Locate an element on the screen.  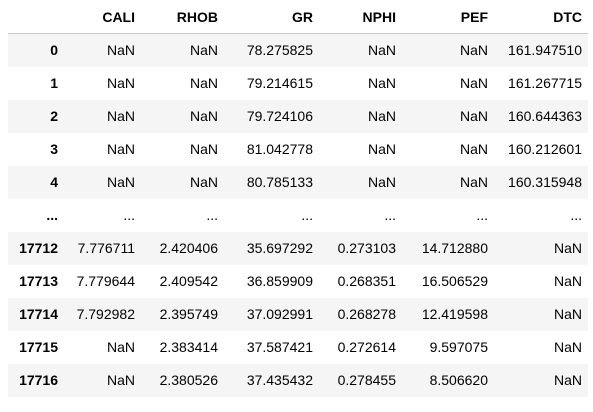
header-row: CALI RHOB GR NPHI PEF DTC is located at coordinates (298, 17).